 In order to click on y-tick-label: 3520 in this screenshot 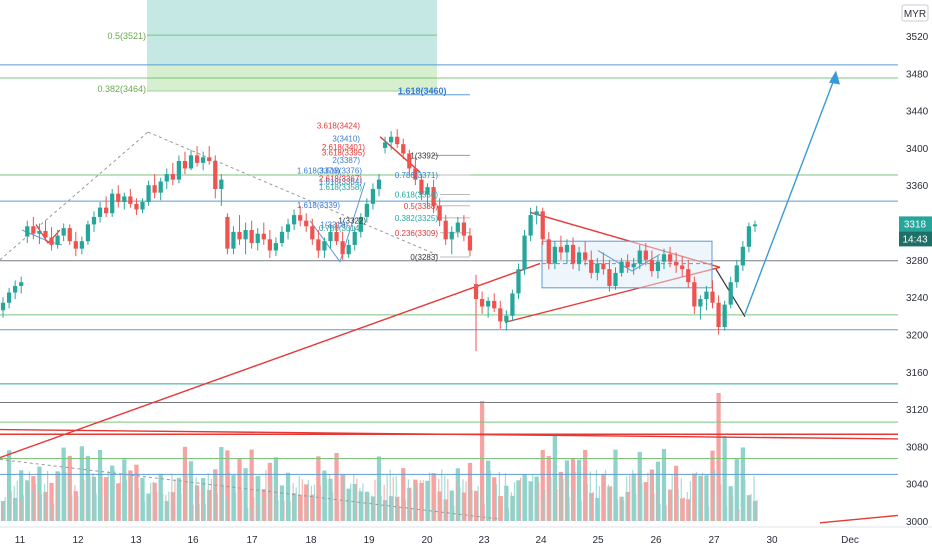, I will do `click(917, 37)`.